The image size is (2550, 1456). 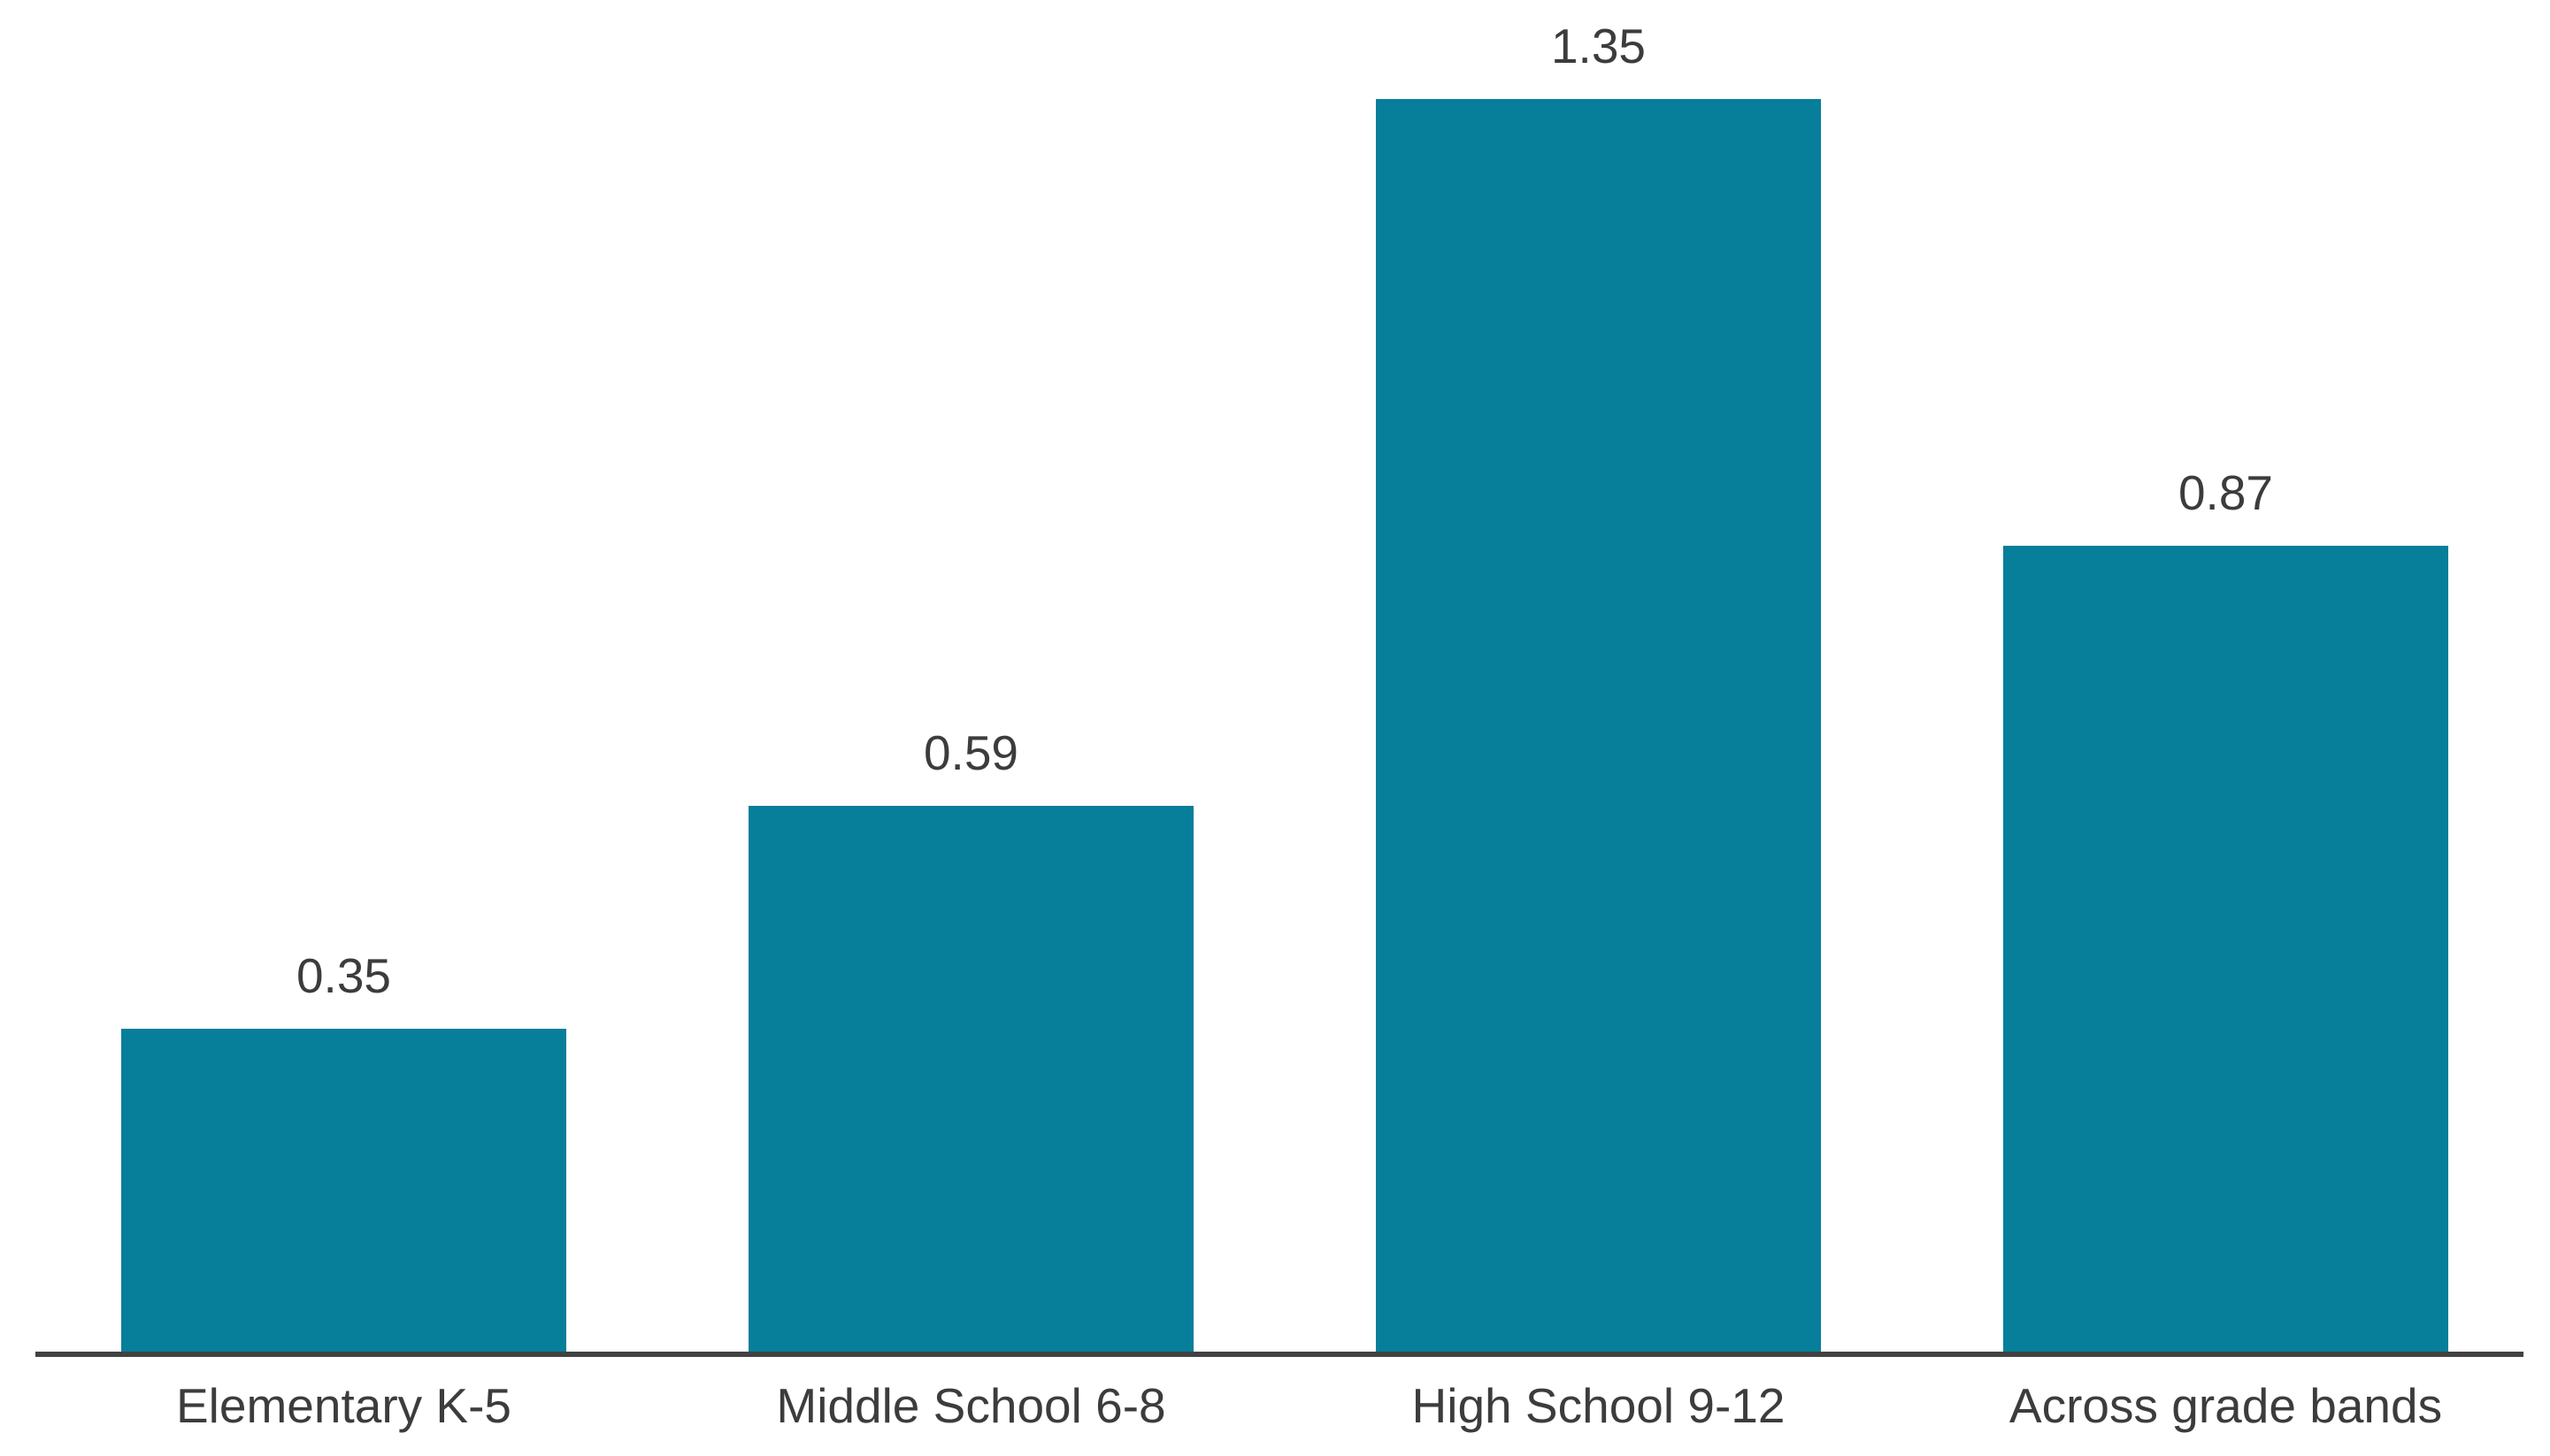 What do you see at coordinates (2226, 1405) in the screenshot?
I see `x-axis-category-label: Across grade bands` at bounding box center [2226, 1405].